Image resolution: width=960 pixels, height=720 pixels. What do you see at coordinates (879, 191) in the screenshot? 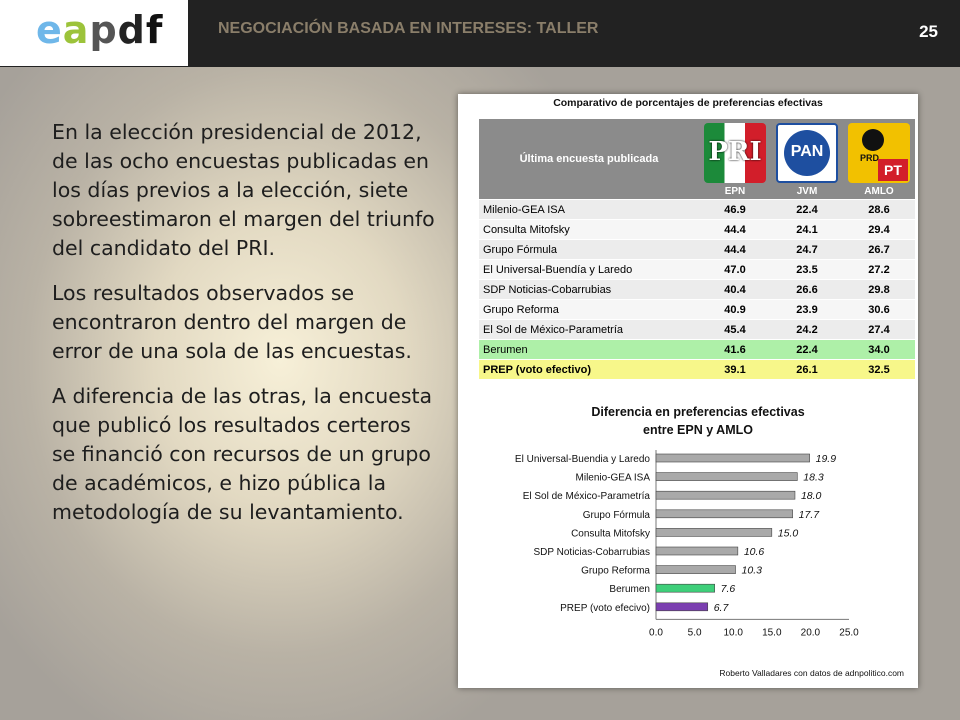
I see `candidate-amlo: AMLO` at bounding box center [879, 191].